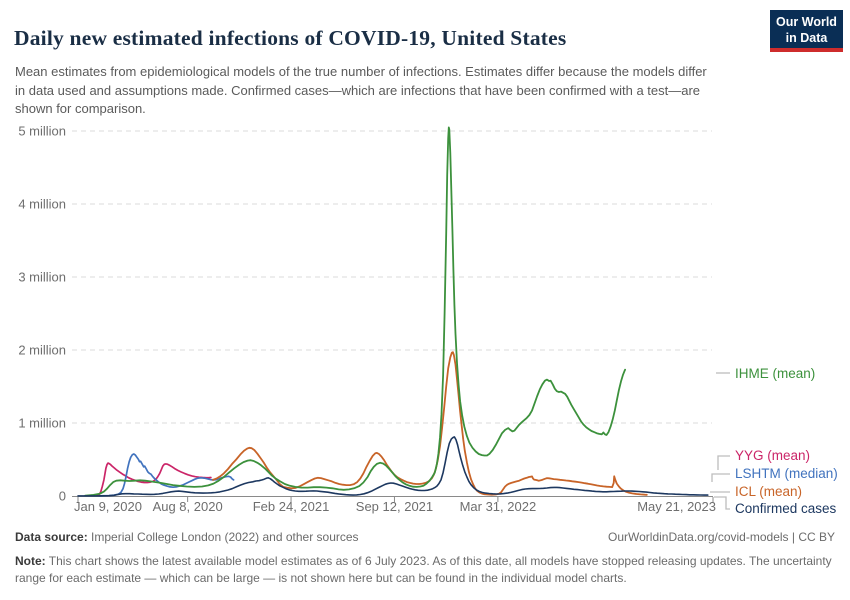 The width and height of the screenshot is (850, 600). Describe the element at coordinates (806, 22) in the screenshot. I see `owid-logo-line1: Our World` at that location.